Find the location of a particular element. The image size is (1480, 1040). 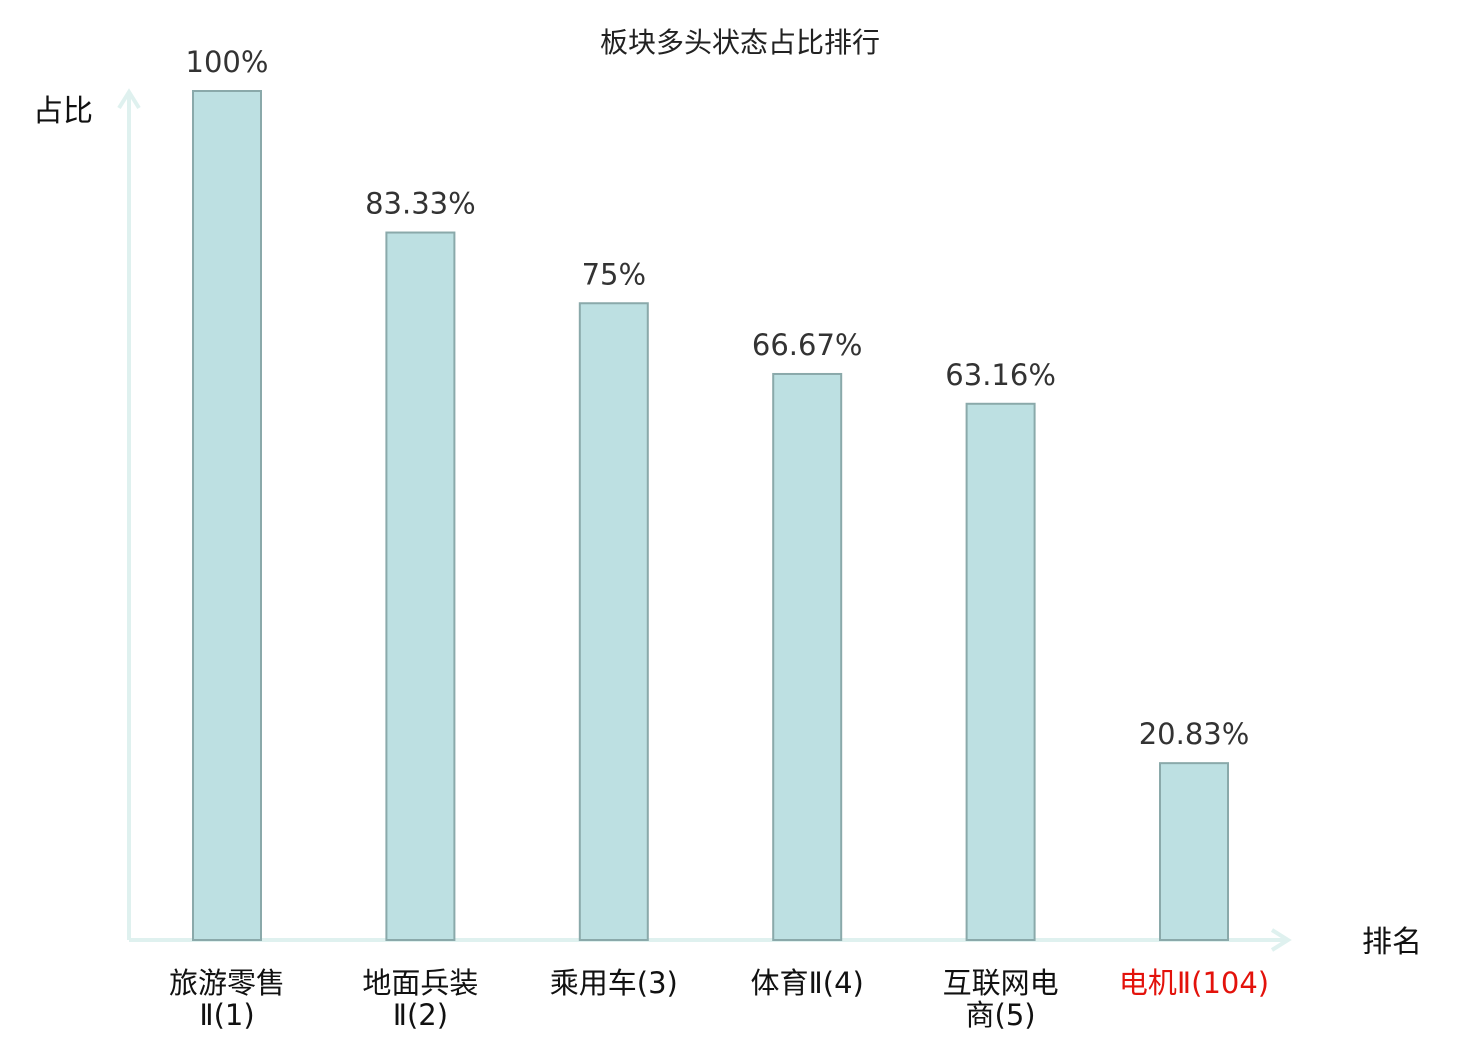

y-axis-arrow is located at coordinates (129, 99).